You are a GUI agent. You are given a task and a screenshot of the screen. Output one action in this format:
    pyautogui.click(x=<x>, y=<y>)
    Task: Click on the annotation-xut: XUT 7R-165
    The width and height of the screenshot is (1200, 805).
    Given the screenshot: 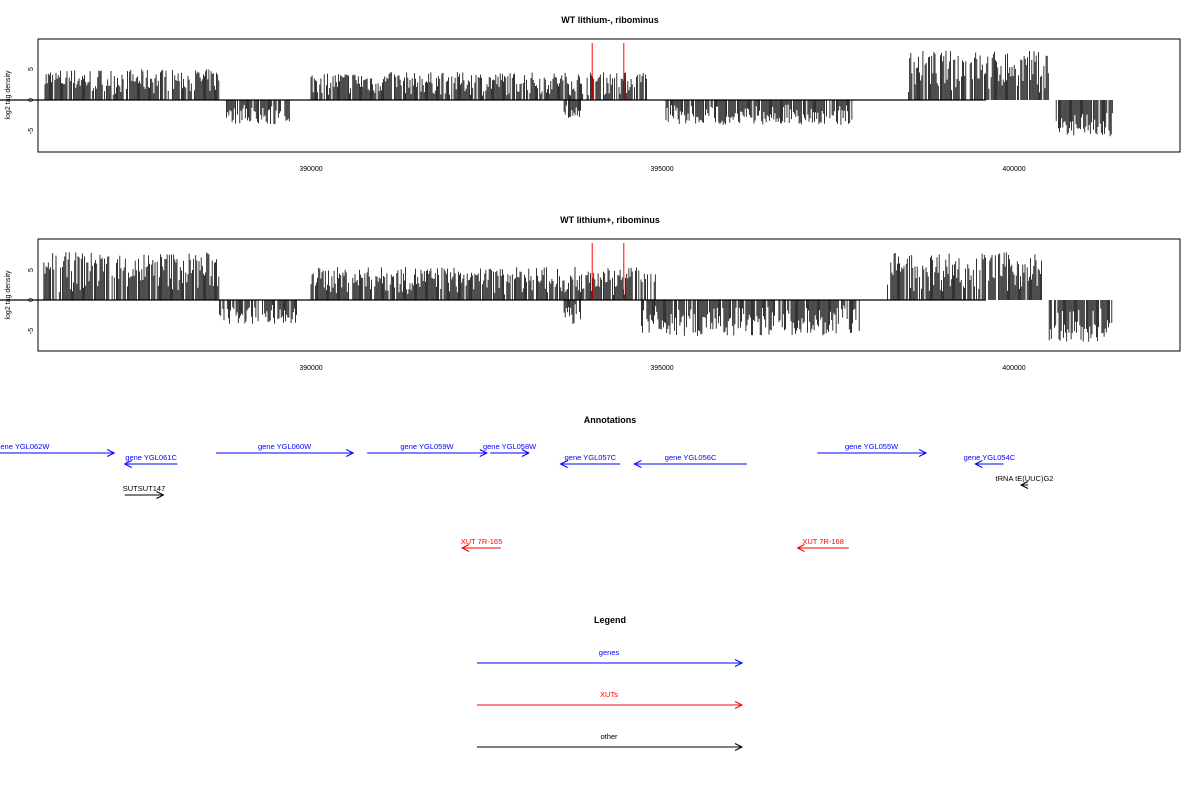 What is the action you would take?
    pyautogui.click(x=481, y=544)
    